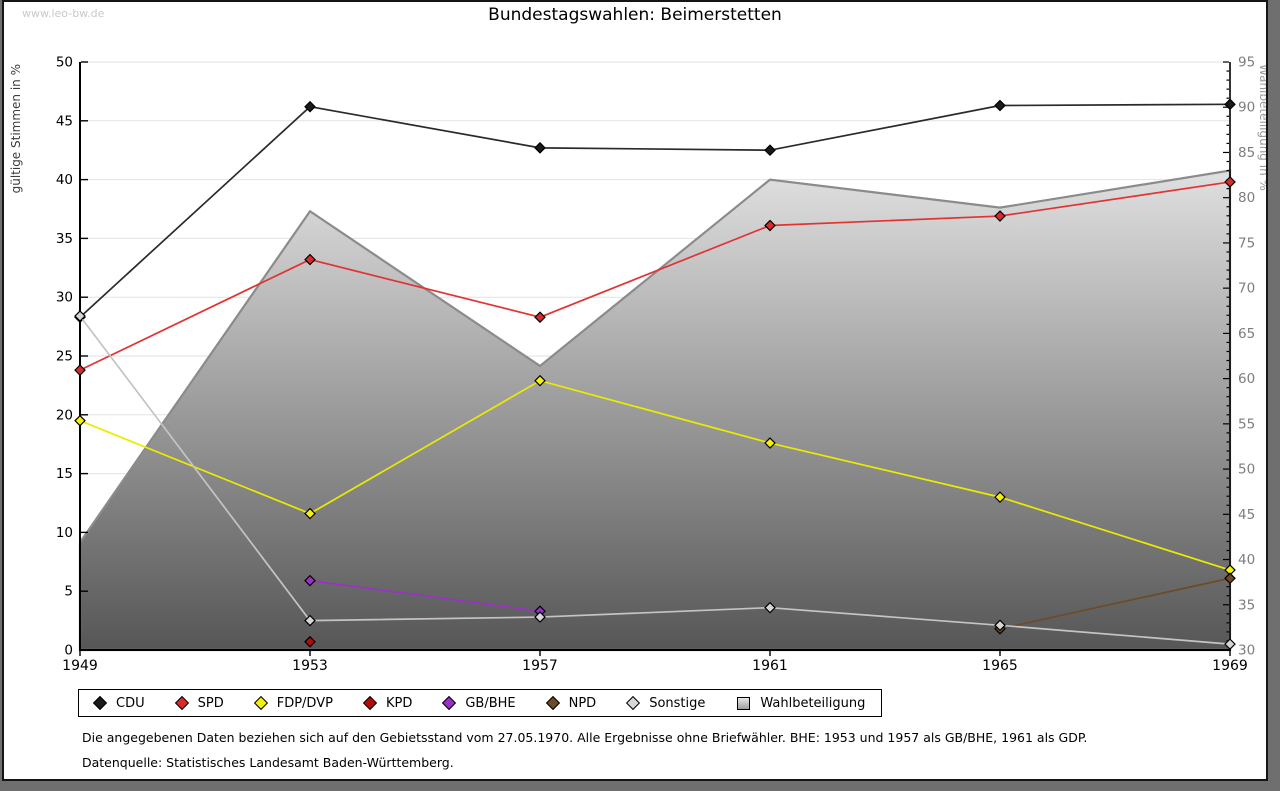  I want to click on left-tick-label: 50, so click(64, 63).